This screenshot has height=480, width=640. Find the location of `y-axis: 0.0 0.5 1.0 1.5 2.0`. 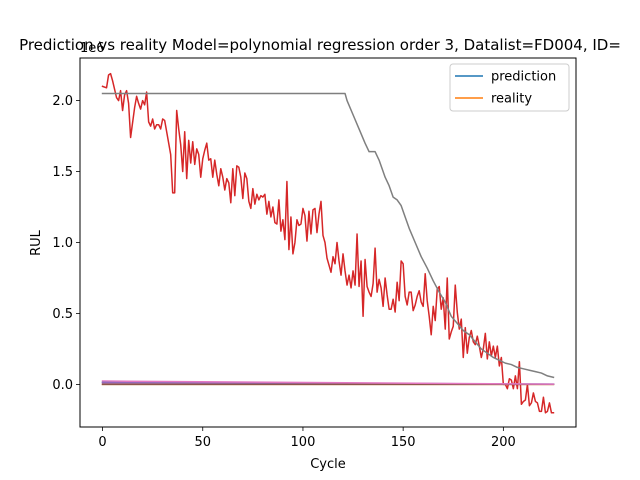

y-axis: 0.0 0.5 1.0 1.5 2.0 is located at coordinates (66, 243).